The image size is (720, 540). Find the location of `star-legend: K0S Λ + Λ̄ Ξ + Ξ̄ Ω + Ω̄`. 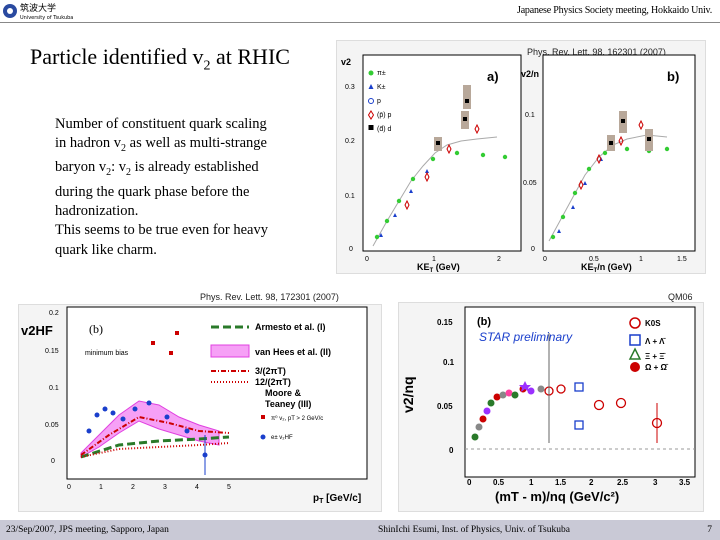

star-legend: K0S Λ + Λ̄ Ξ + Ξ̄ Ω + Ω̄ is located at coordinates (648, 344).